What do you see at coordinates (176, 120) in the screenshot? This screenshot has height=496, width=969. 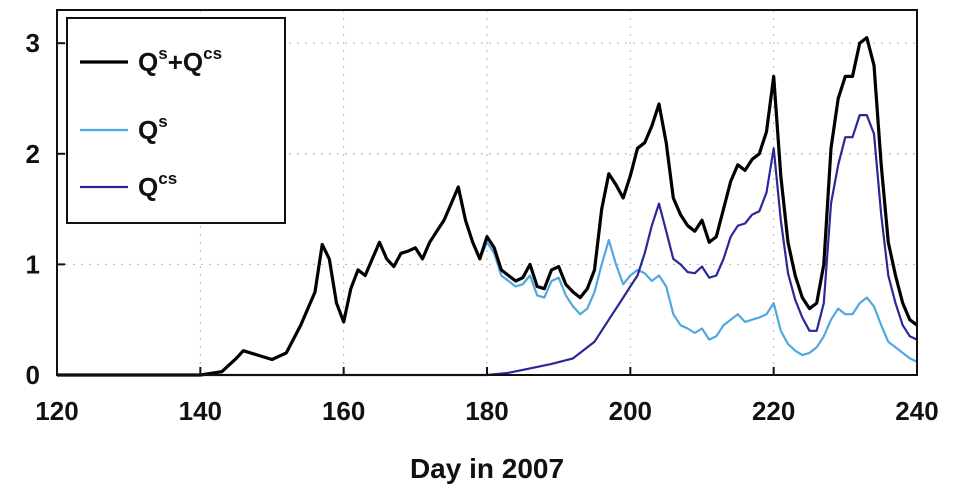 I see `legend-box` at bounding box center [176, 120].